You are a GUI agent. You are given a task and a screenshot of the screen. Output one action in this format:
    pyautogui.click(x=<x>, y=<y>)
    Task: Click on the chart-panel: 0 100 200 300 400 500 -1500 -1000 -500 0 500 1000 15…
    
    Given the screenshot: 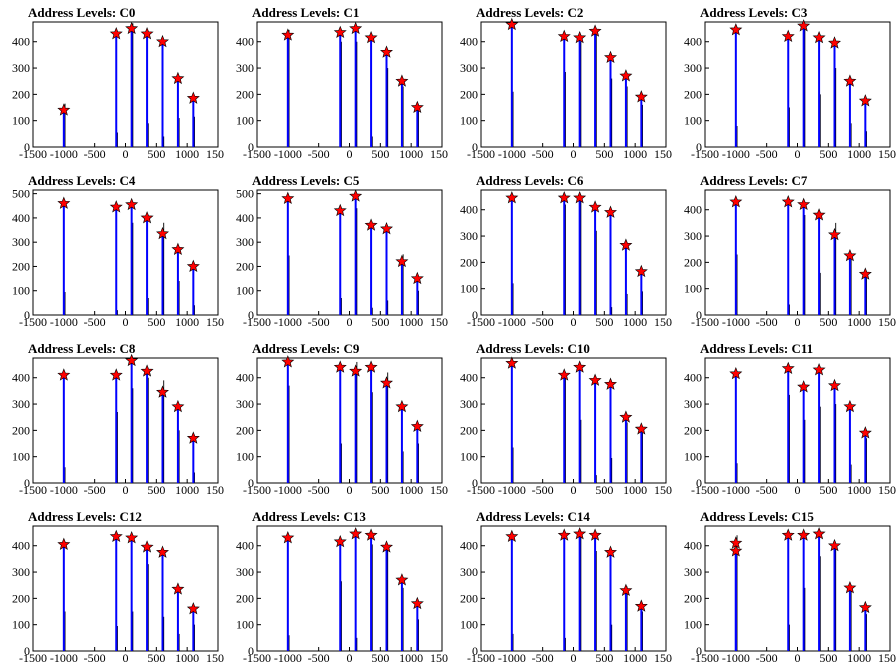 What is the action you would take?
    pyautogui.click(x=112, y=252)
    